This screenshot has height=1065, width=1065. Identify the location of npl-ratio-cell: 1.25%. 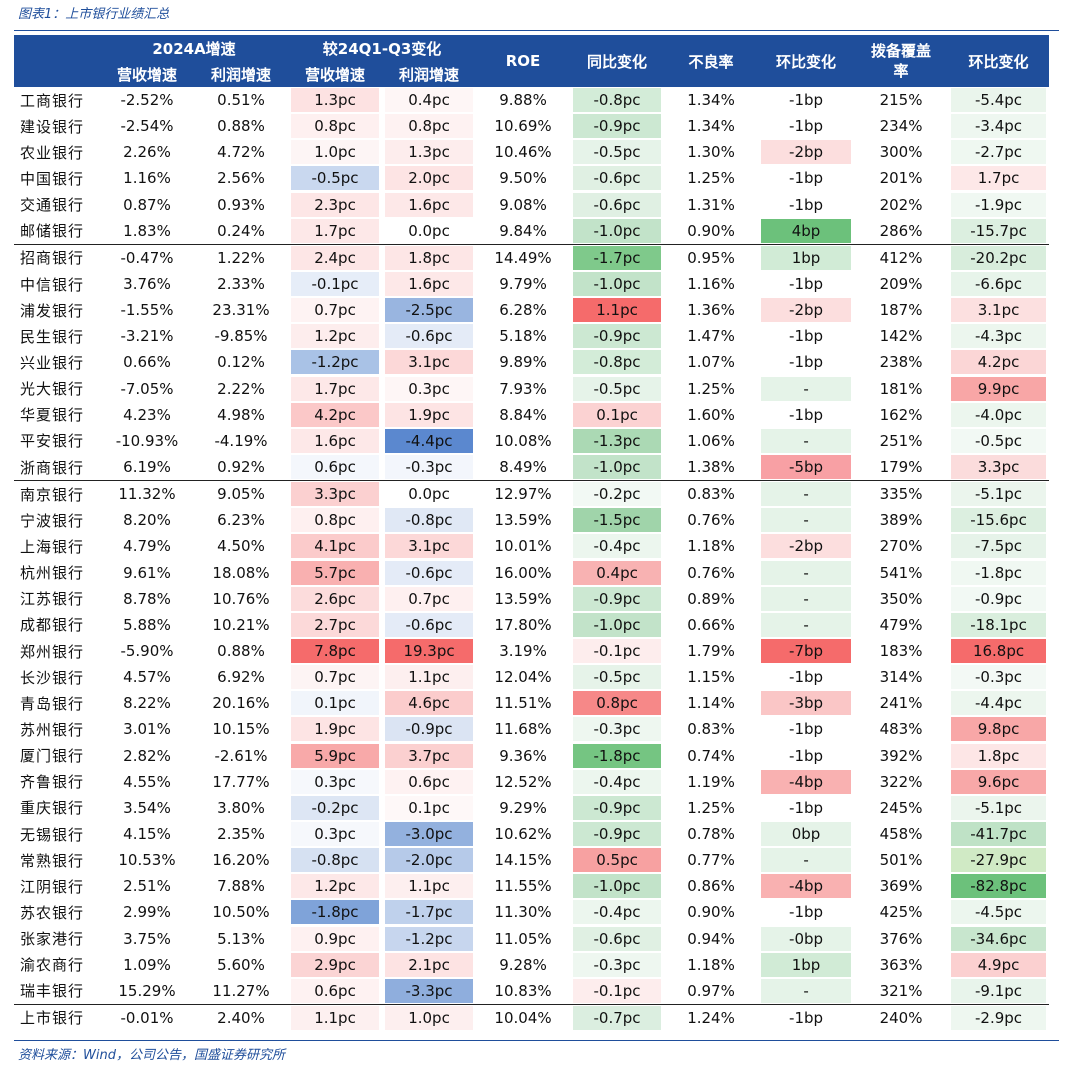
(711, 178).